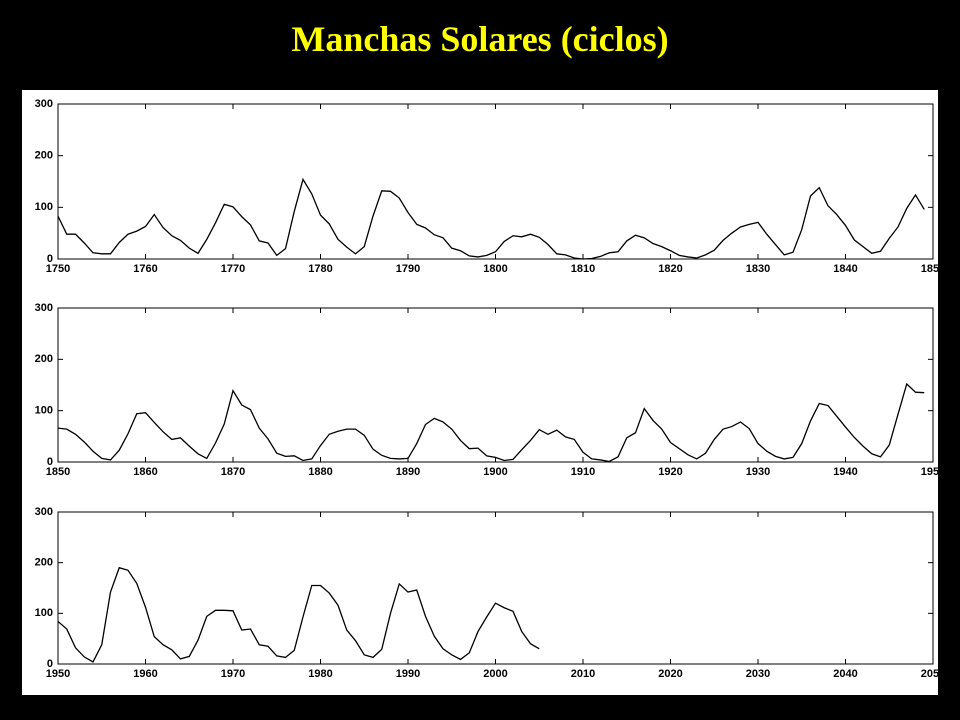 The width and height of the screenshot is (960, 720). I want to click on x-tick-label: 1880, so click(320, 472).